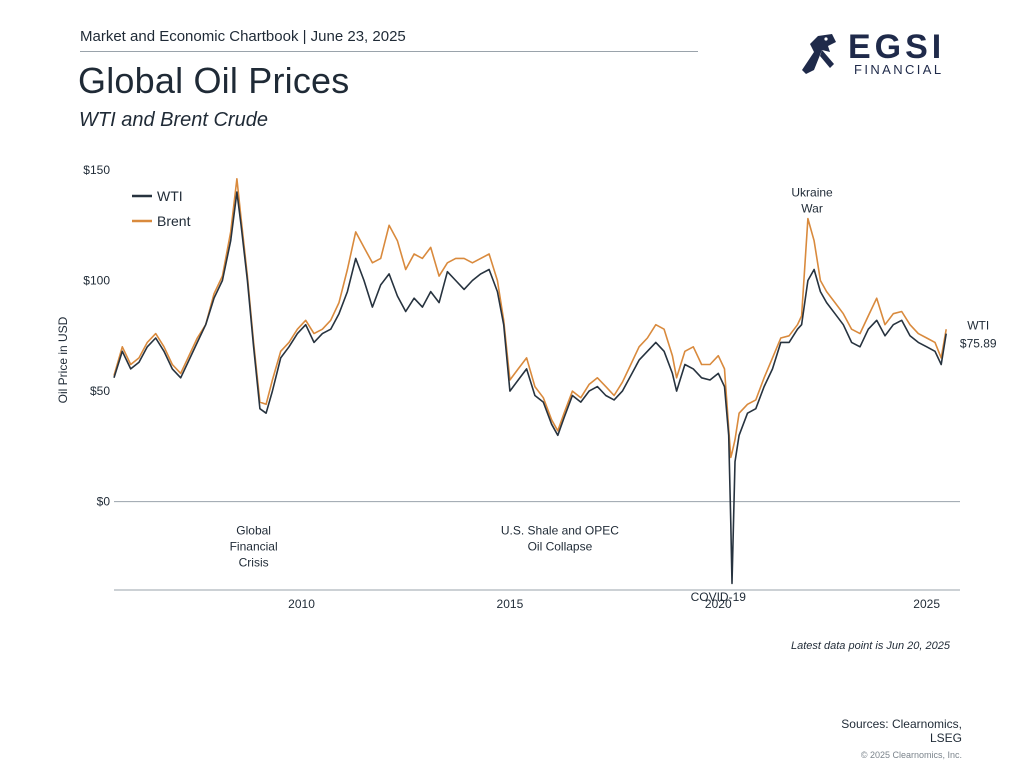 The image size is (1036, 773). Describe the element at coordinates (104, 502) in the screenshot. I see `y-tick-label: $0` at that location.